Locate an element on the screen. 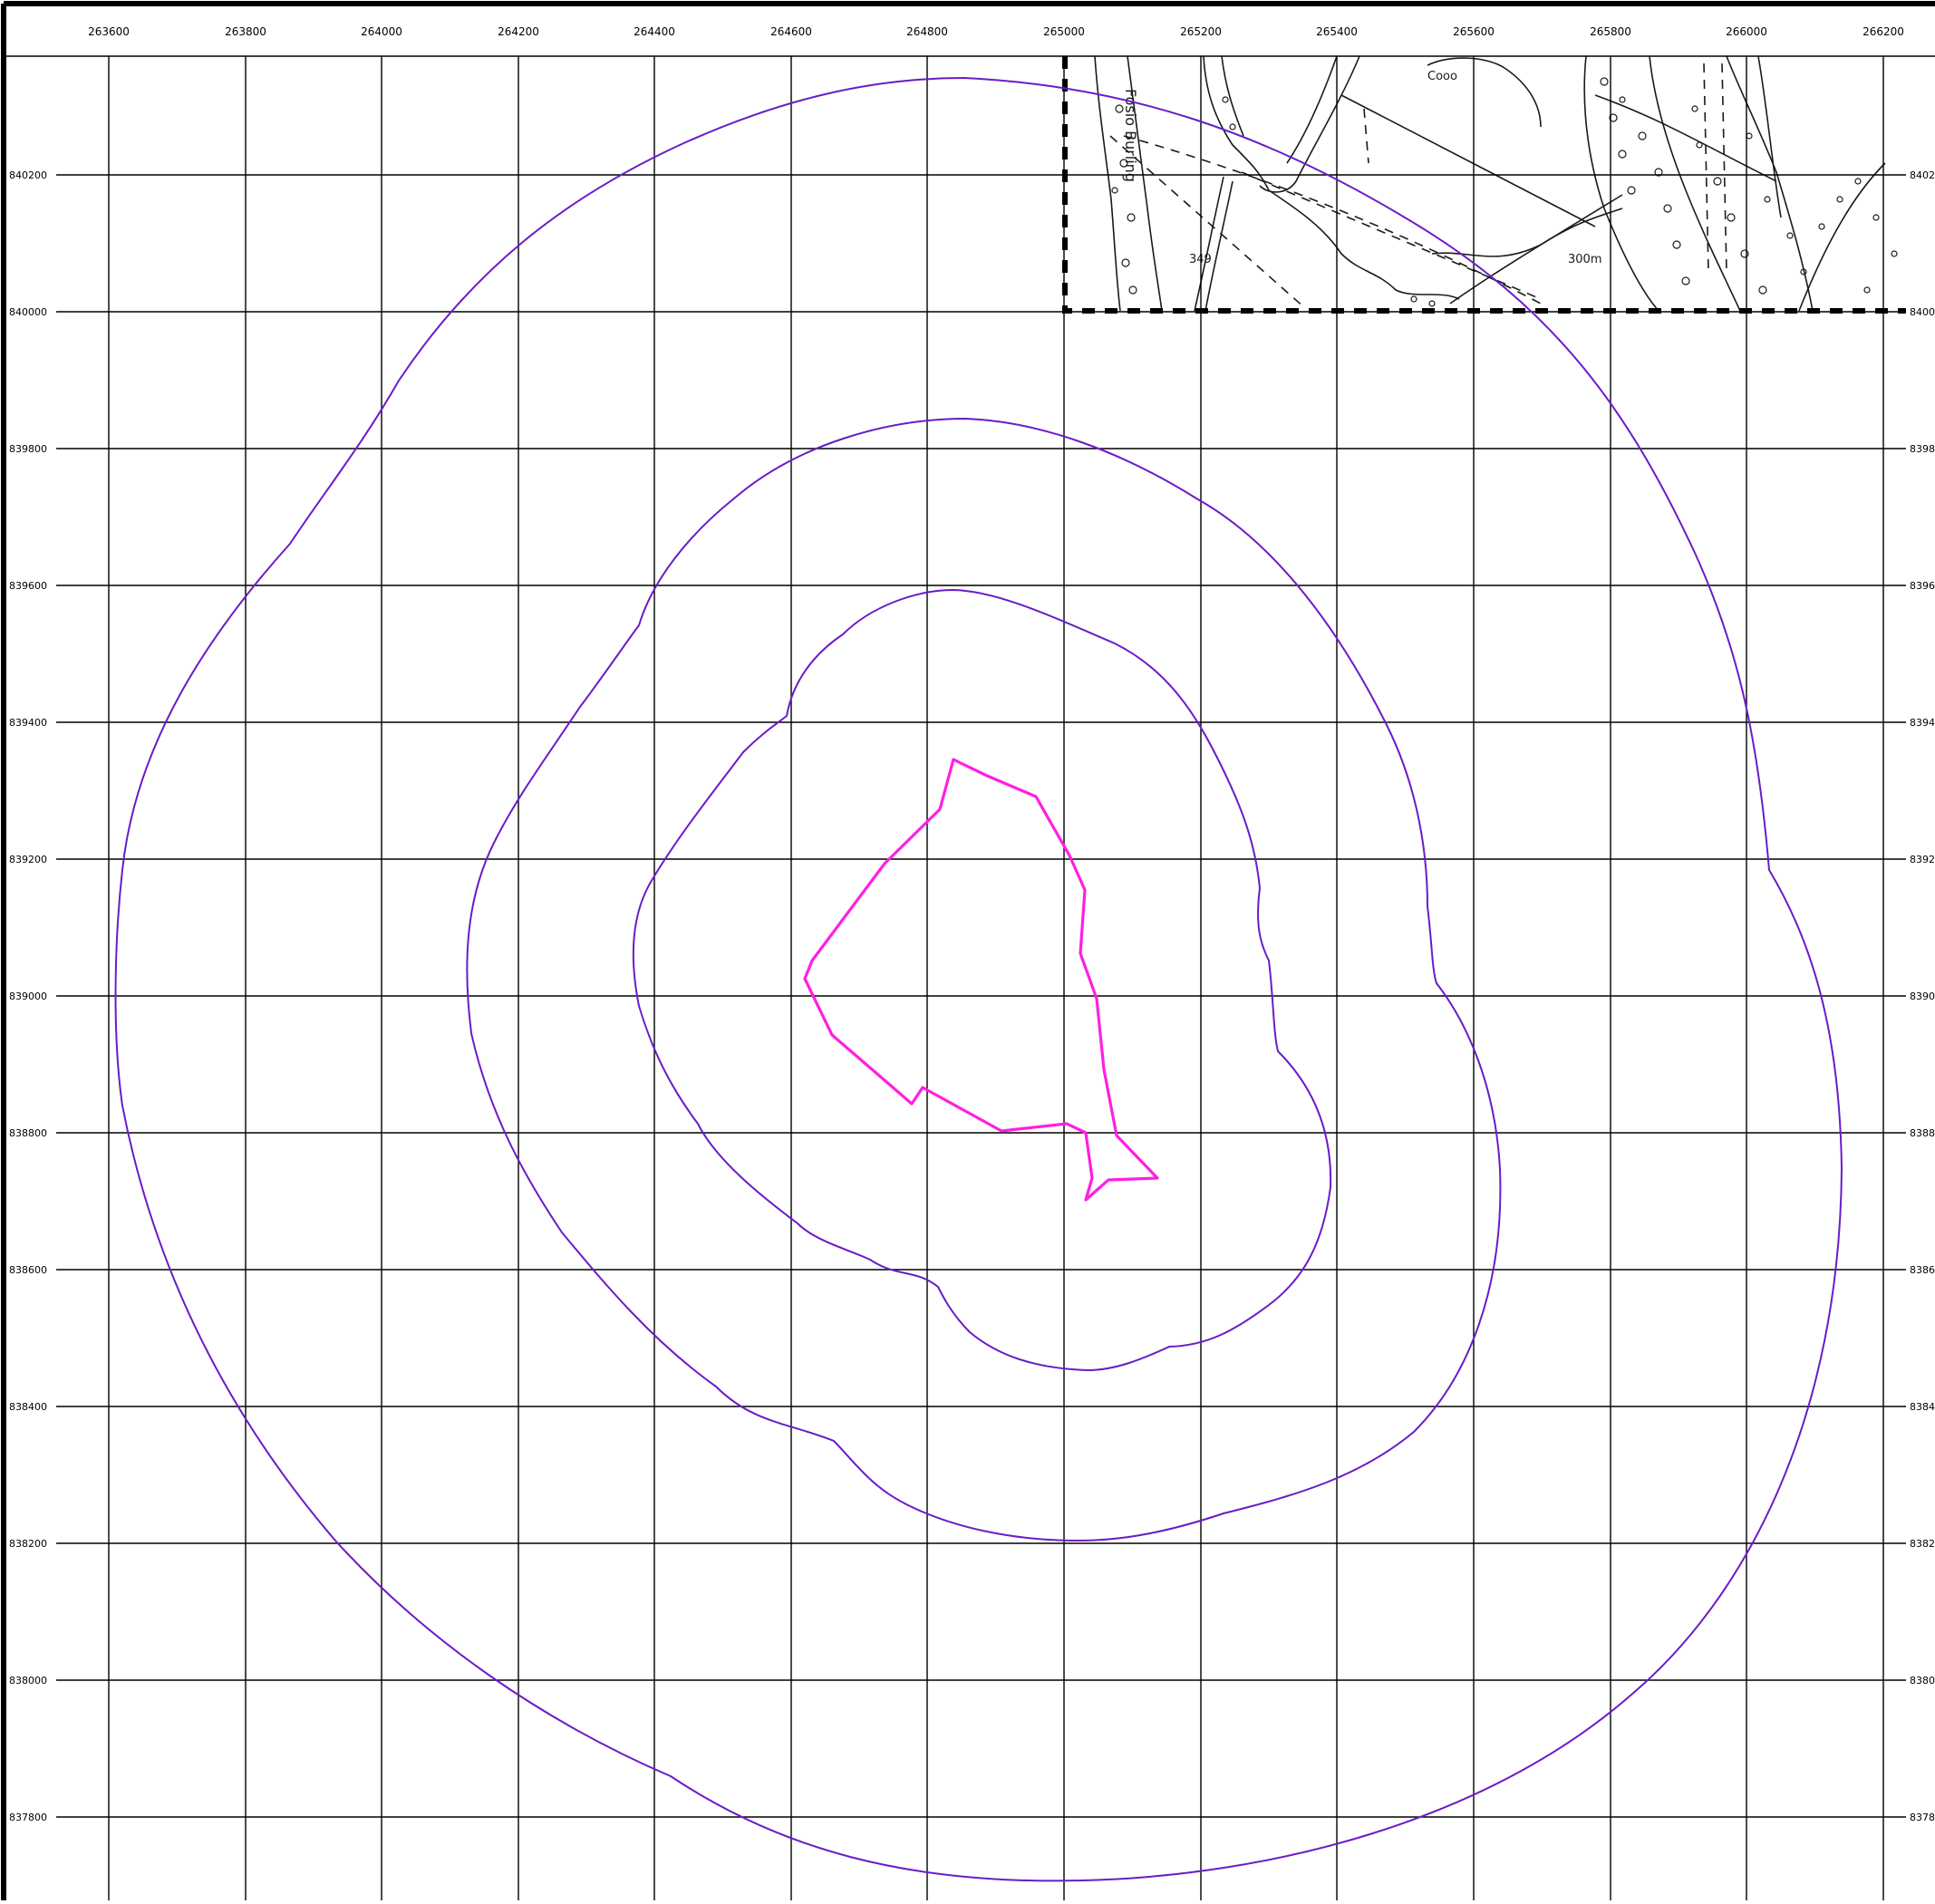 The width and height of the screenshot is (1935, 1904). left-tick-label: 838200 is located at coordinates (28, 1544).